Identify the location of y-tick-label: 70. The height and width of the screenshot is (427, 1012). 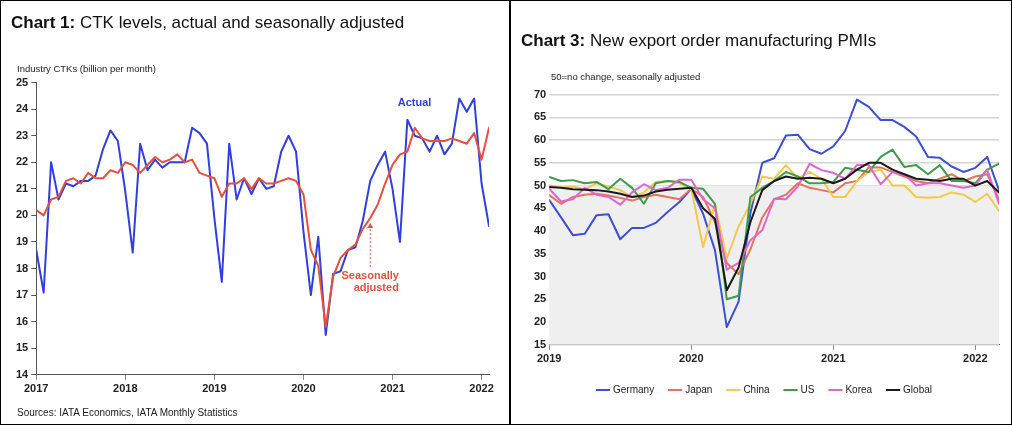
(540, 93).